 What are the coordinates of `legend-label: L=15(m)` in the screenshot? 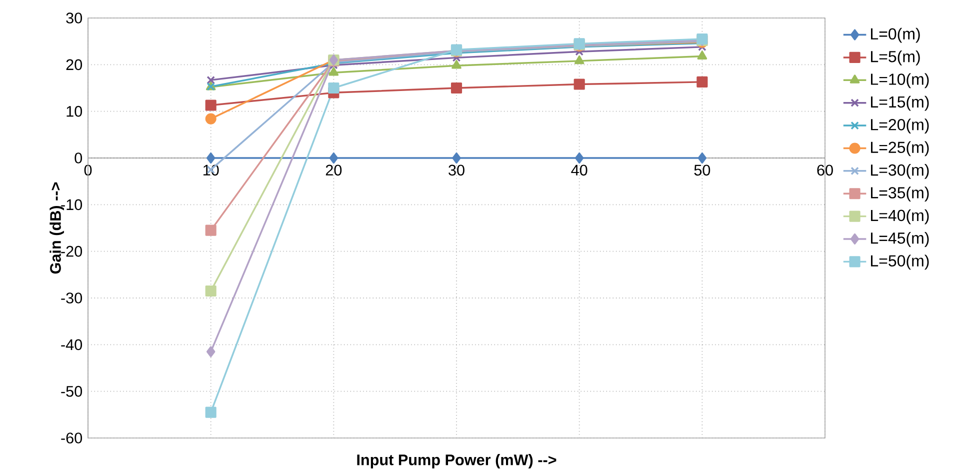 It's located at (900, 103).